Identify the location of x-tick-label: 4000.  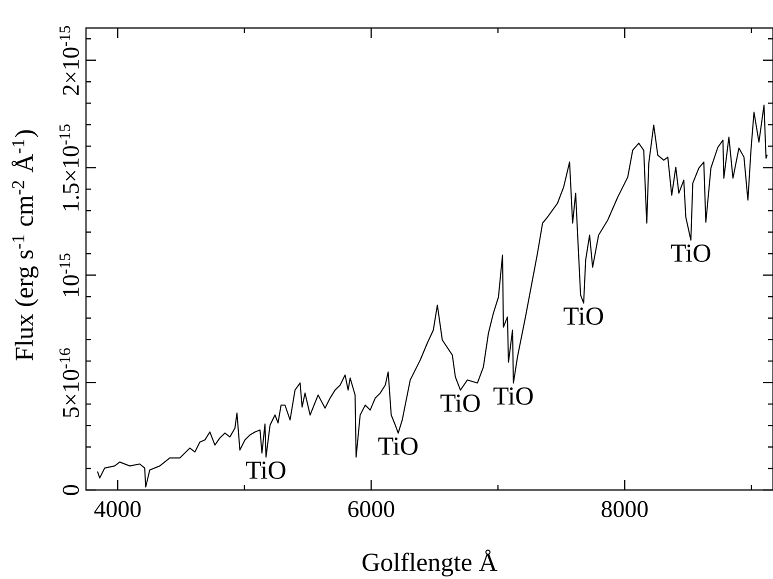
(117, 509).